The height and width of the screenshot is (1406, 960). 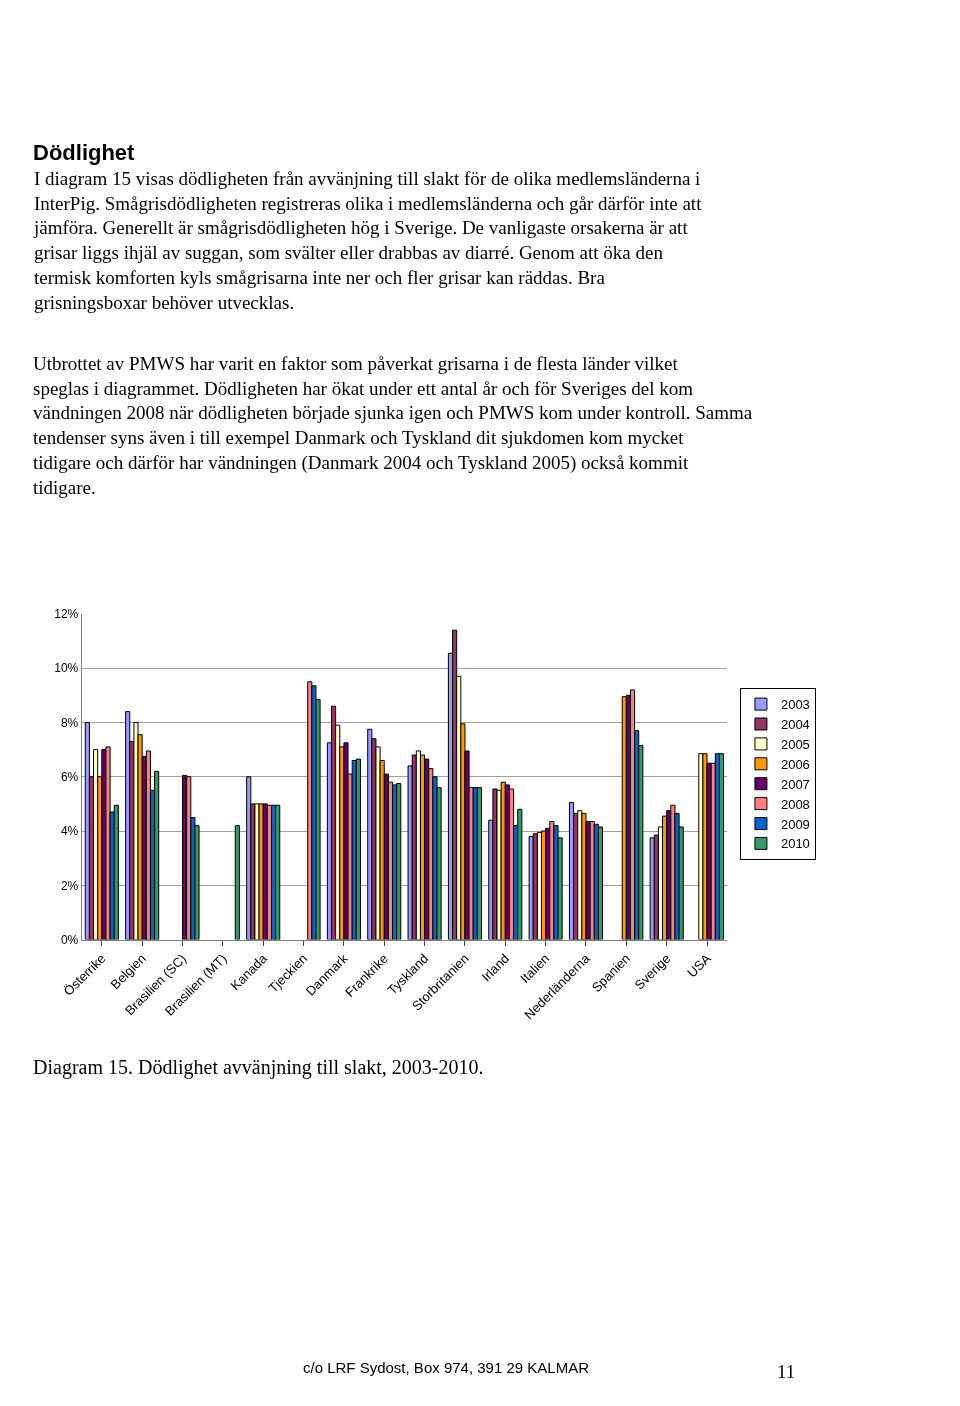 What do you see at coordinates (69, 885) in the screenshot?
I see `y-tick-label: 2%` at bounding box center [69, 885].